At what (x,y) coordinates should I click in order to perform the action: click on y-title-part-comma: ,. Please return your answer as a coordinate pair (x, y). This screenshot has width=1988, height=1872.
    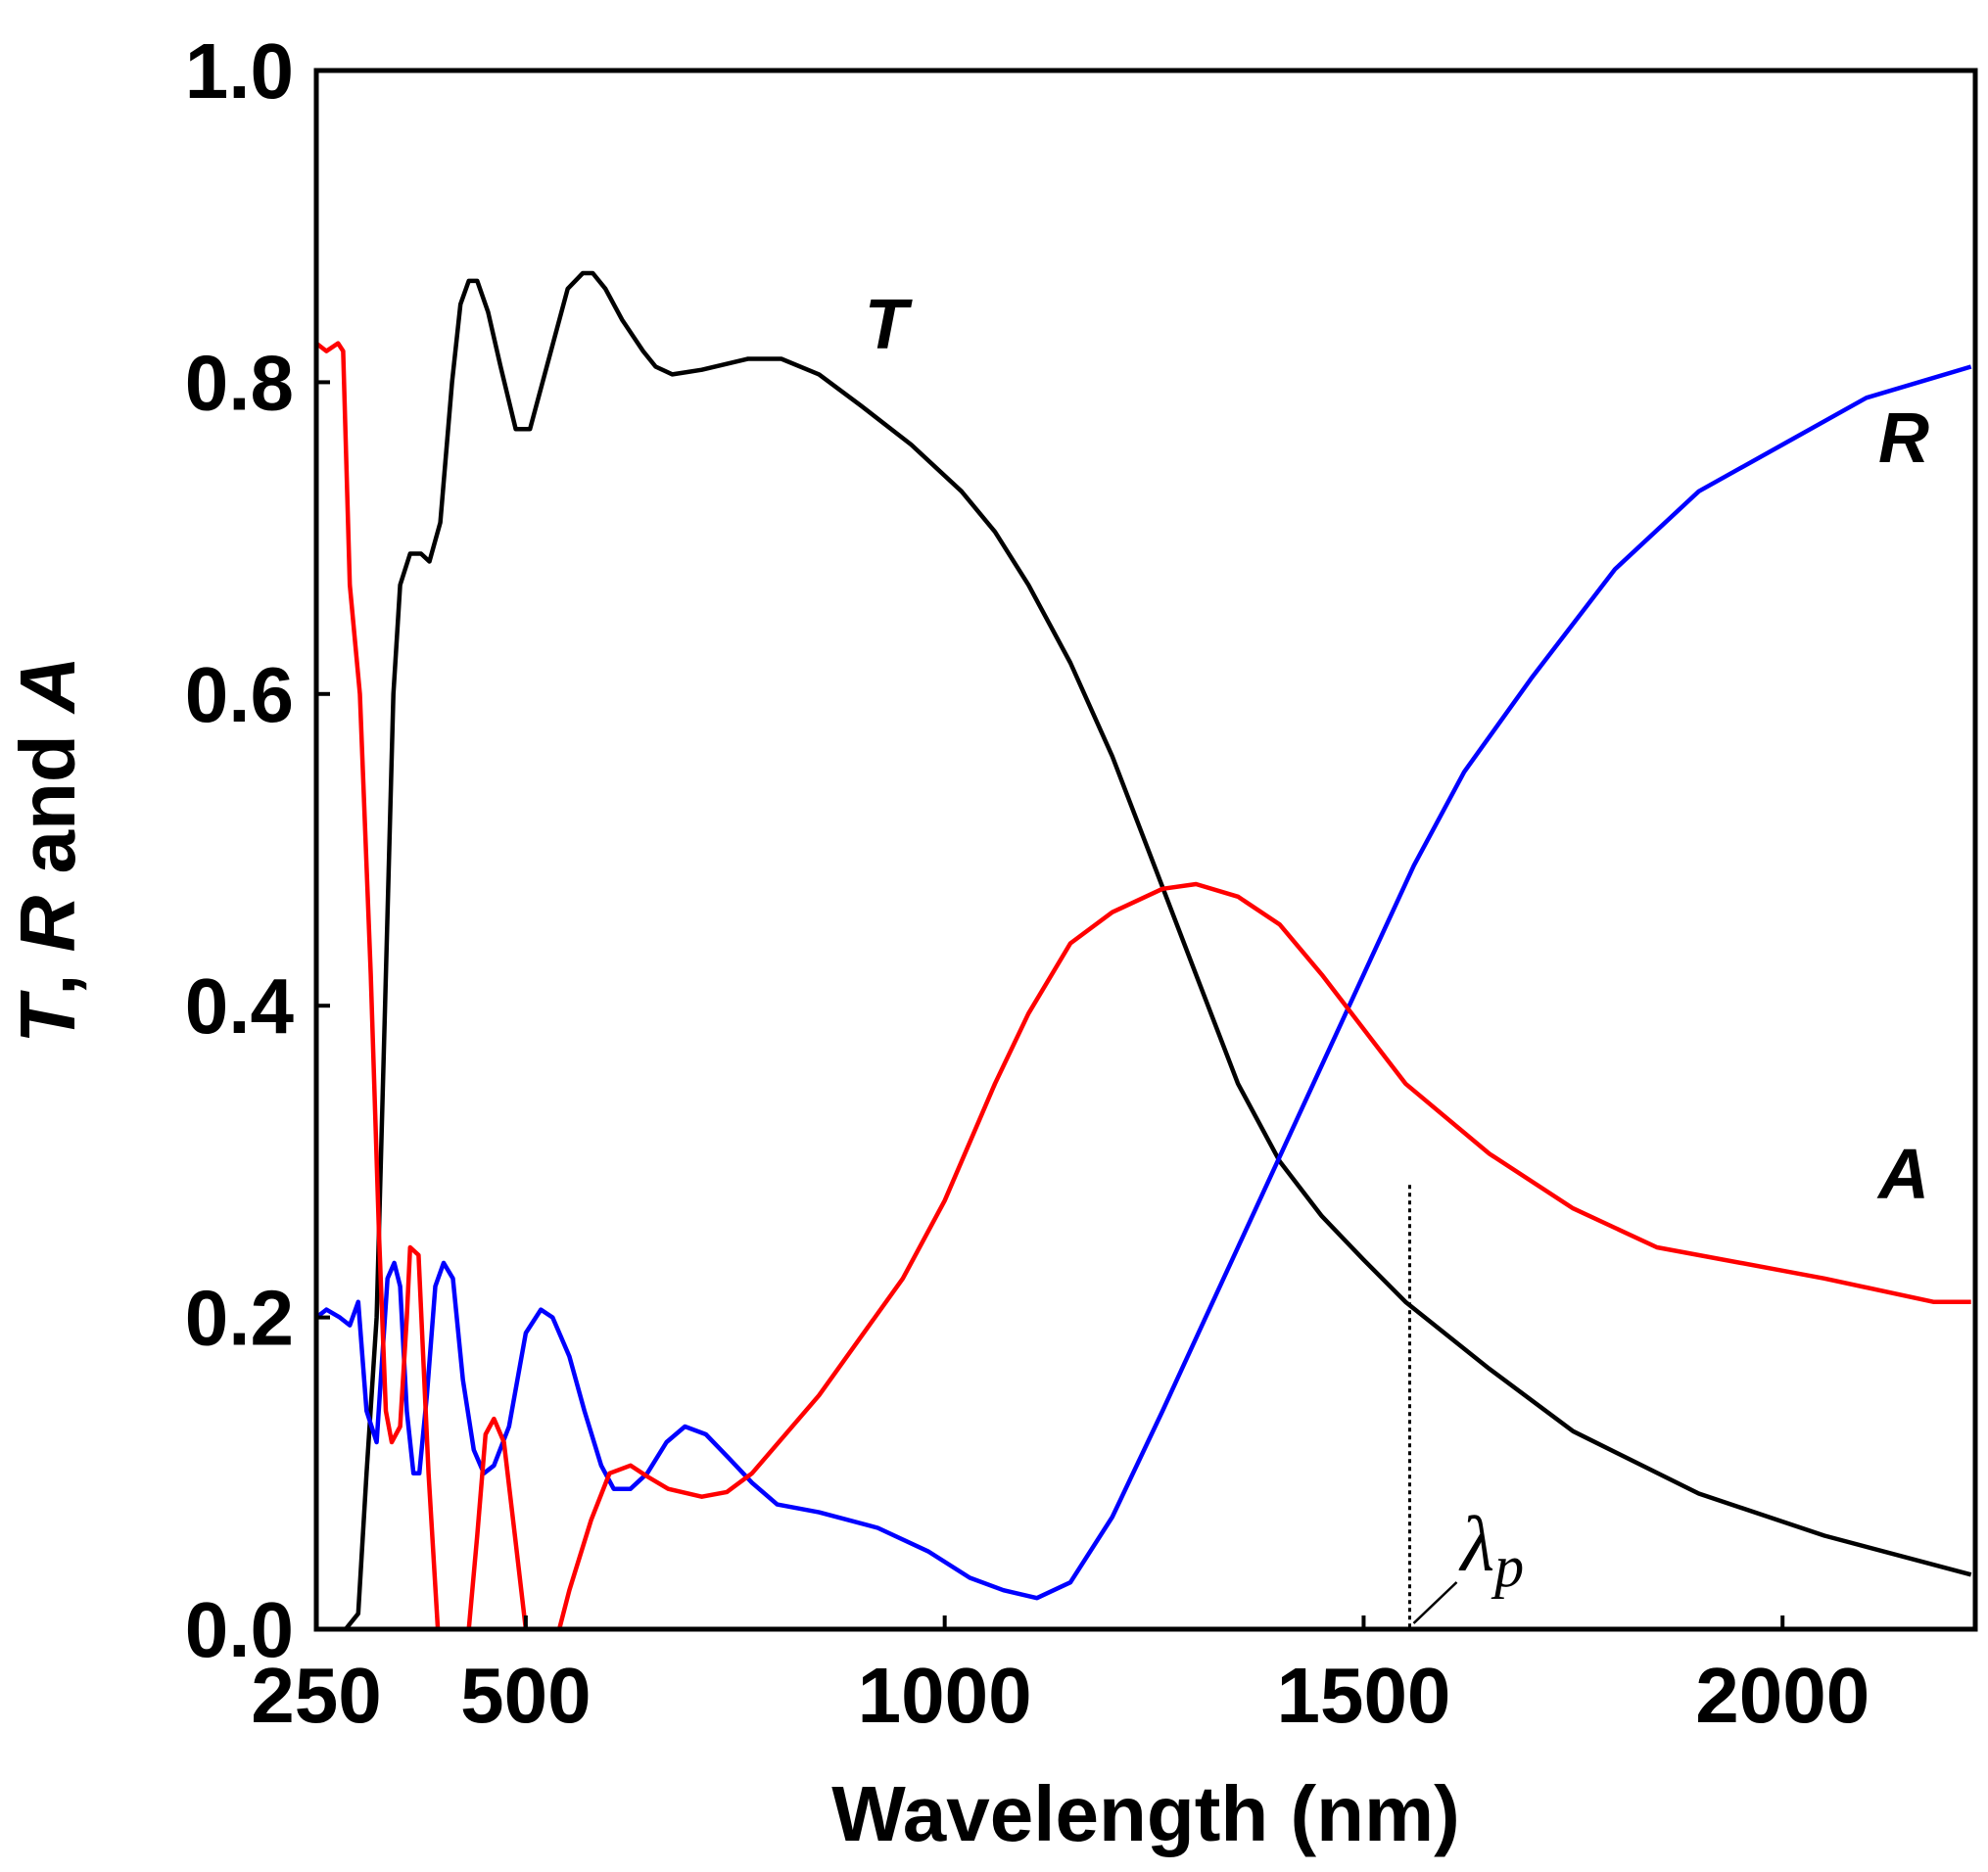
    Looking at the image, I should click on (47, 973).